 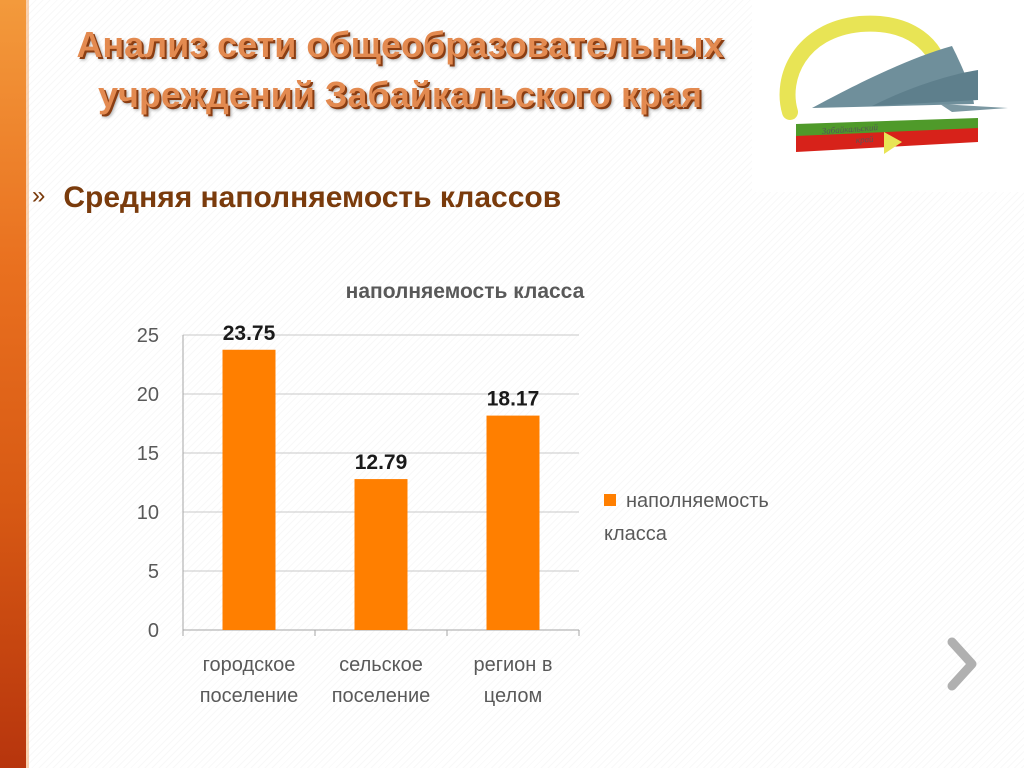 What do you see at coordinates (27, 384) in the screenshot?
I see `side-accent-edge` at bounding box center [27, 384].